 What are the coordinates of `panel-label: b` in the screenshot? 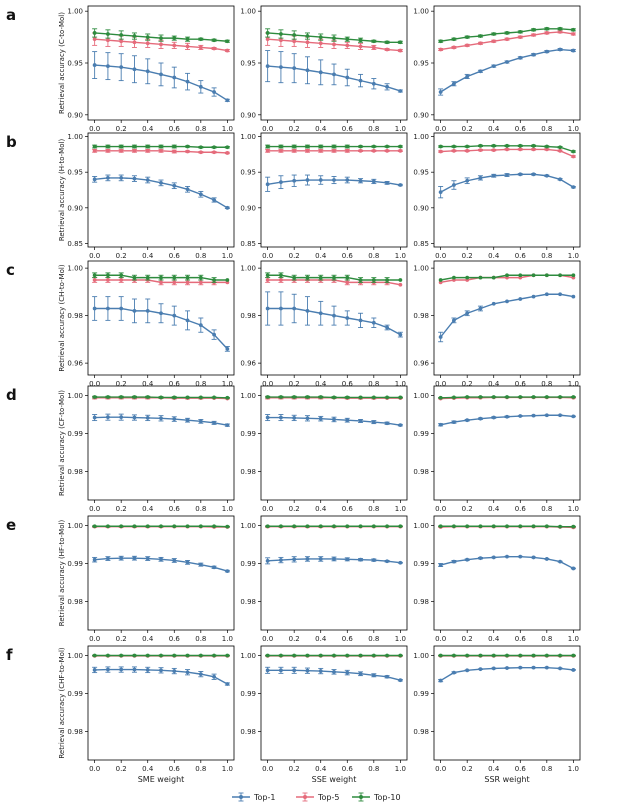 It's located at (11, 142).